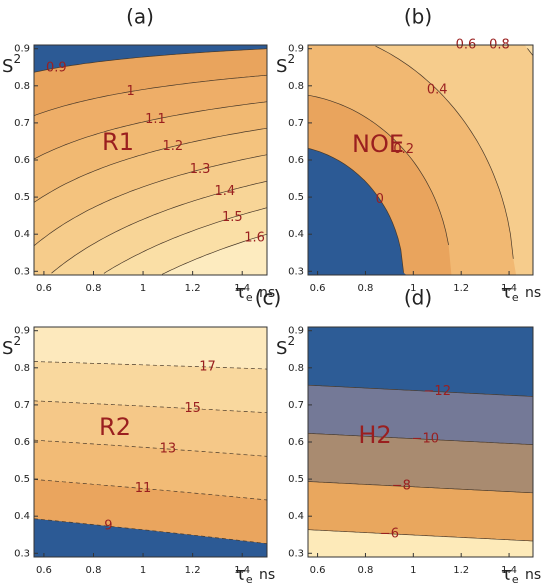 The height and width of the screenshot is (584, 550). What do you see at coordinates (225, 191) in the screenshot?
I see `contour-label: 1.4` at bounding box center [225, 191].